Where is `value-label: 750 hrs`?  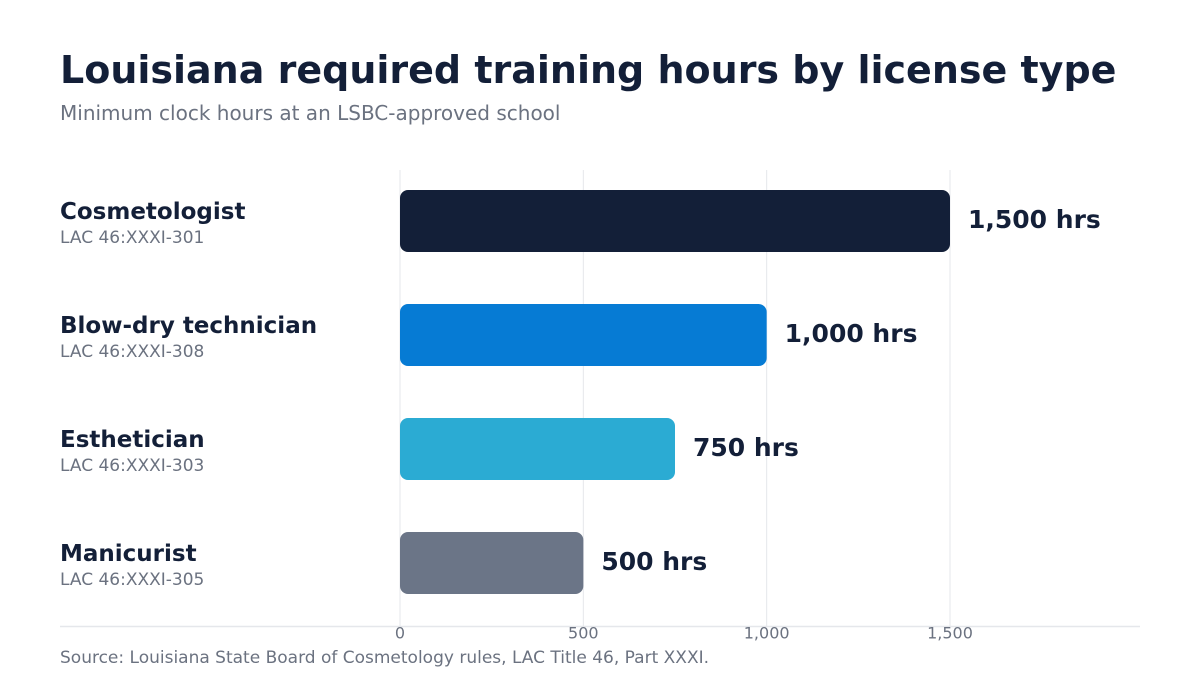
value-label: 750 hrs is located at coordinates (746, 447).